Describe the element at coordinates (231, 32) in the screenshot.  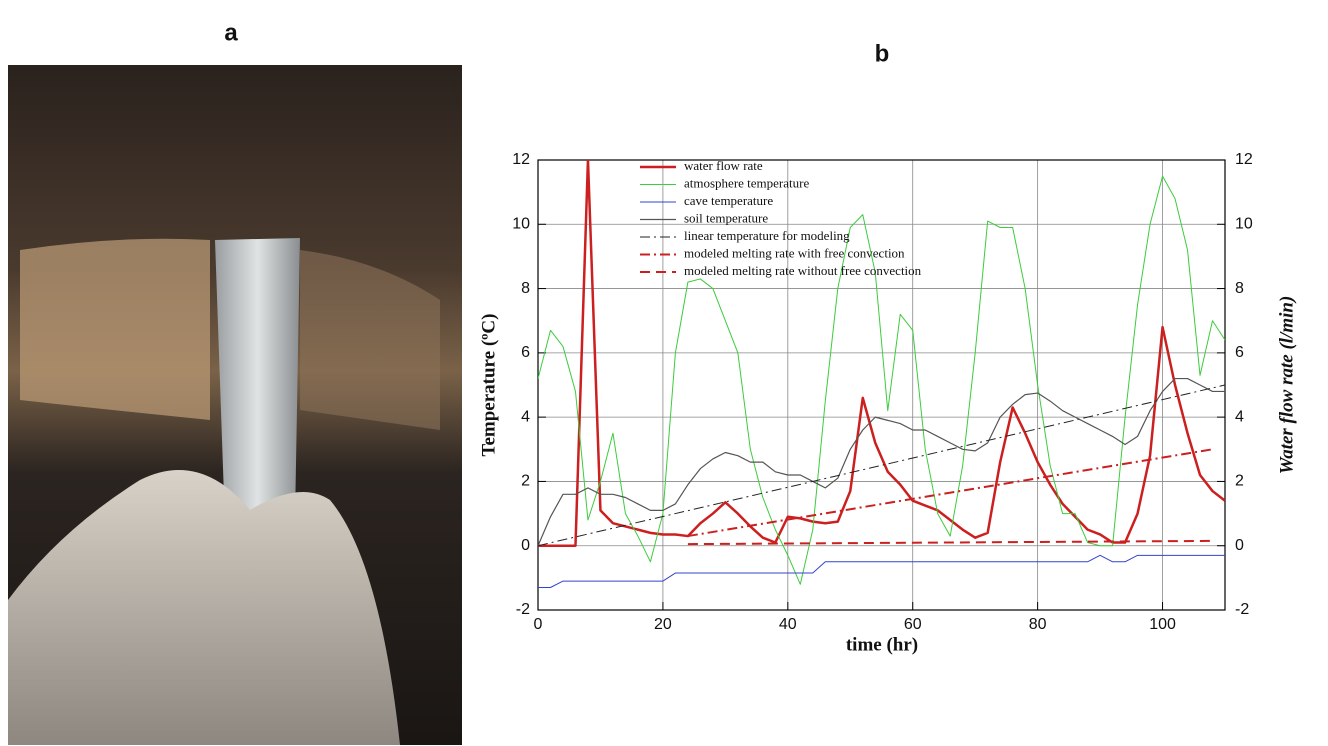
I see `panel-label: a` at that location.